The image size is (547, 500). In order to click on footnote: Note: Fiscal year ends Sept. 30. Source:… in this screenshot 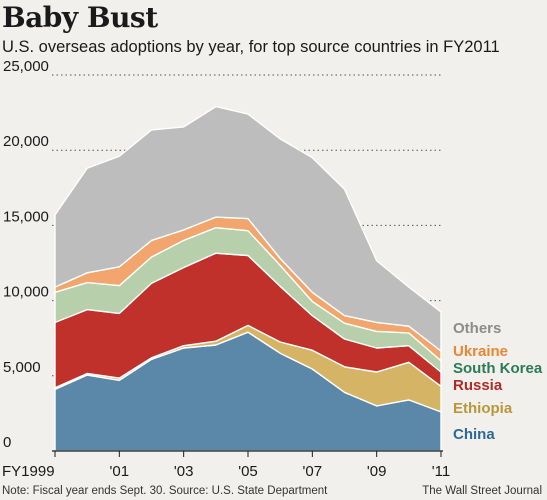, I will do `click(165, 491)`.